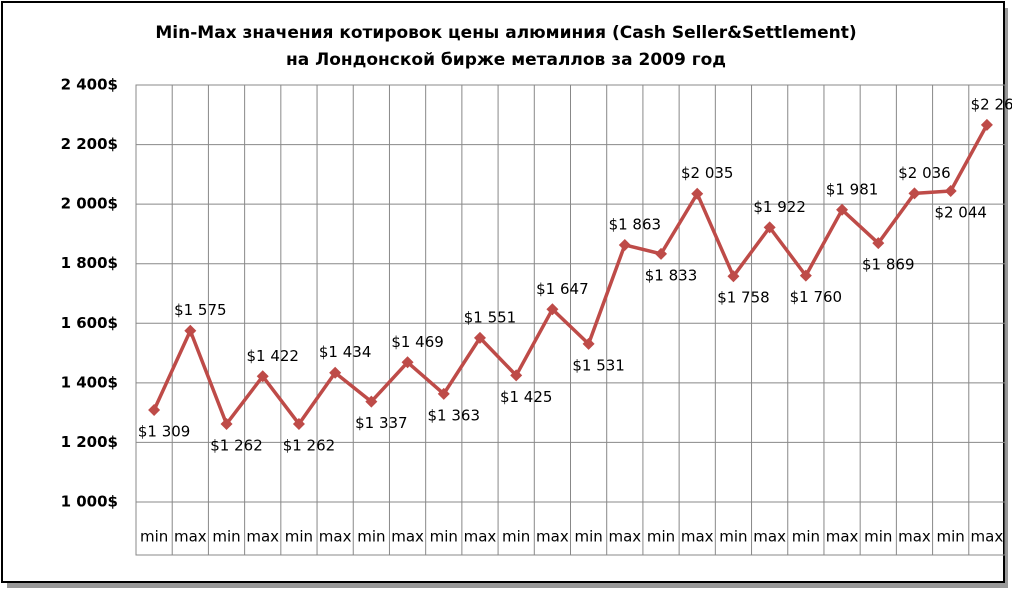  What do you see at coordinates (960, 213) in the screenshot?
I see `data-label: $2 044` at bounding box center [960, 213].